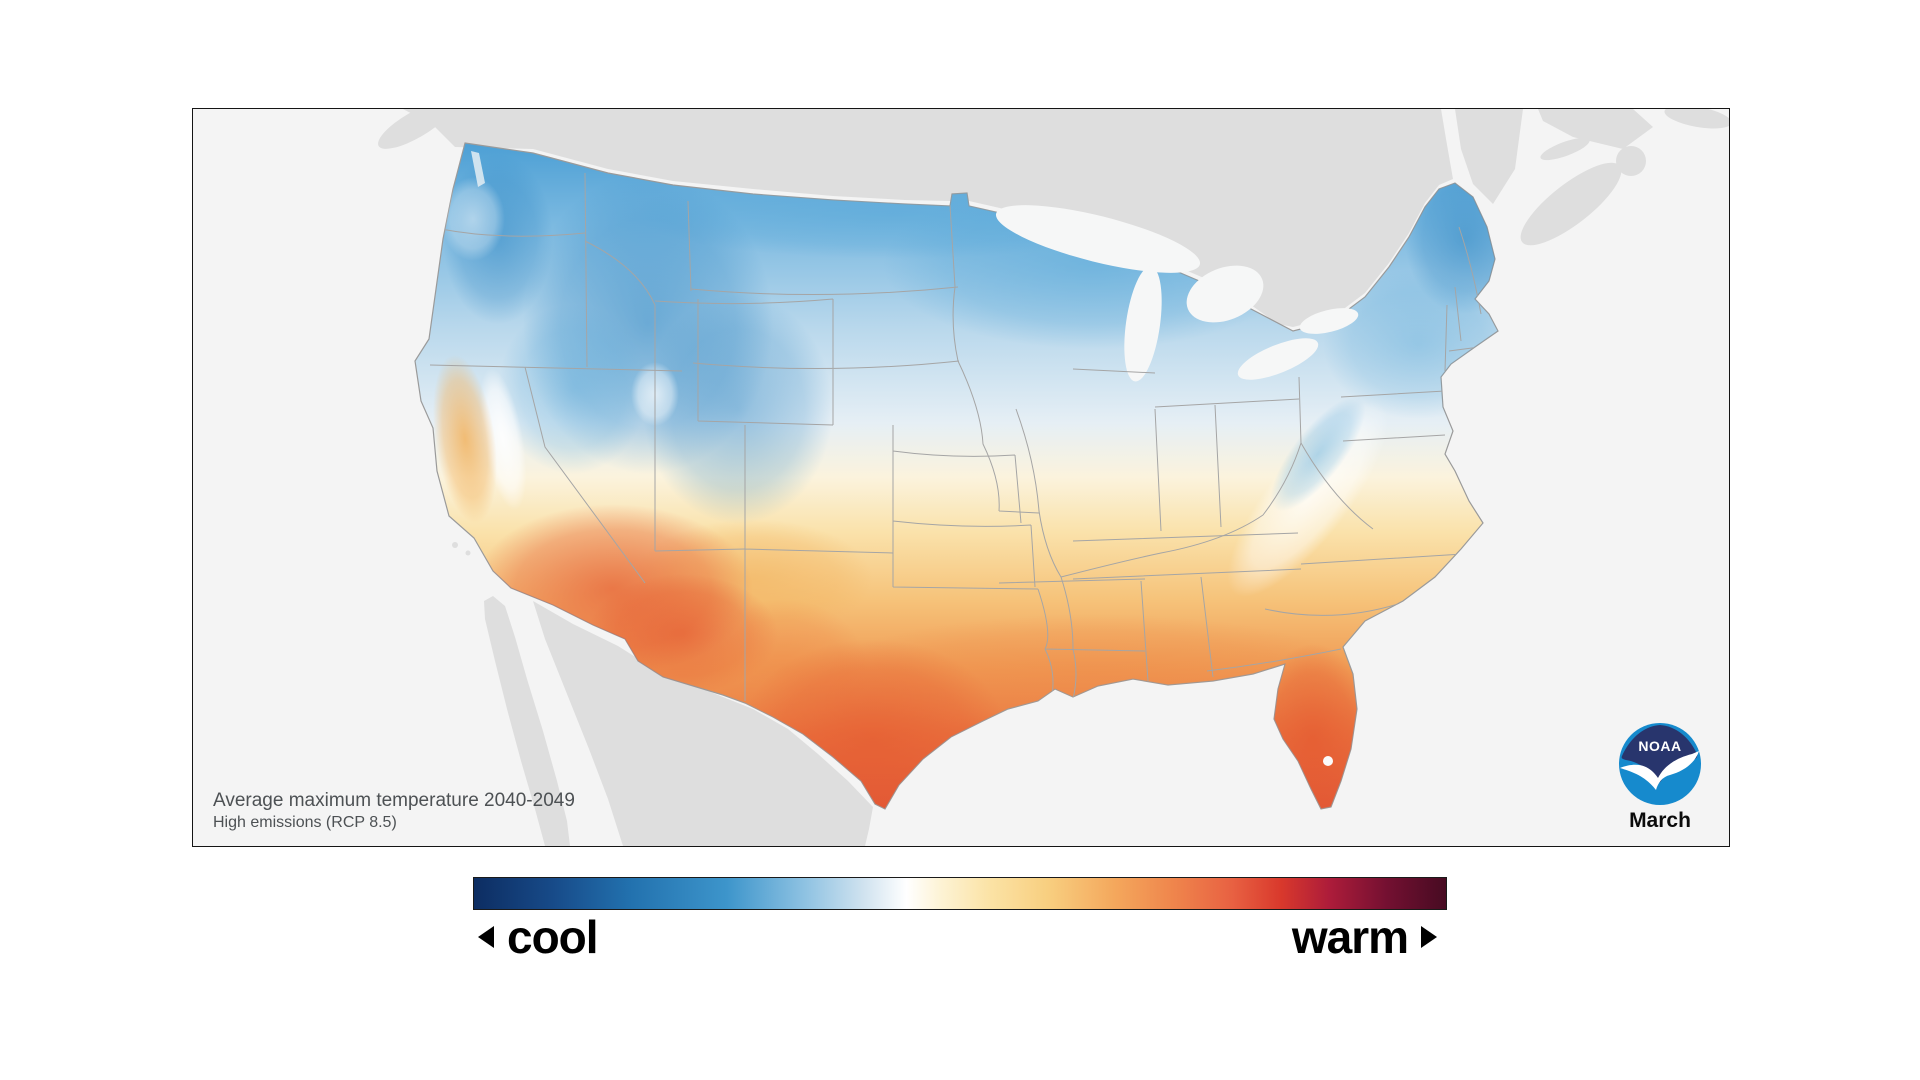 Image resolution: width=1920 pixels, height=1080 pixels. I want to click on lake-michigan, so click(1143, 324).